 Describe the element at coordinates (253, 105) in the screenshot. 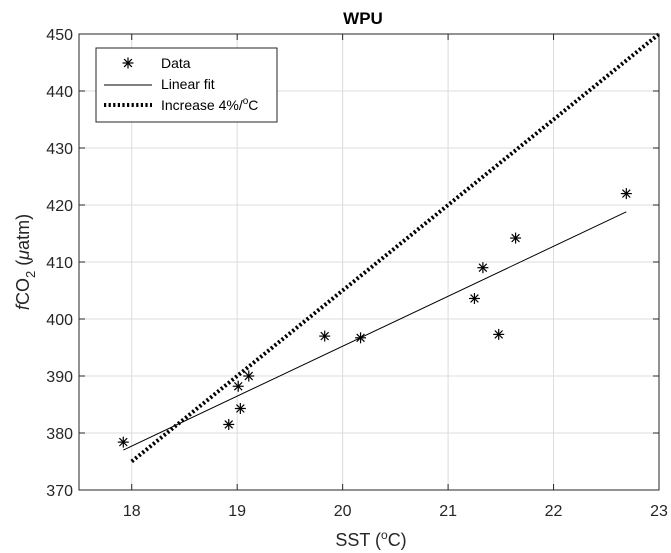

I see `legend-label-increase-suffix: C` at that location.